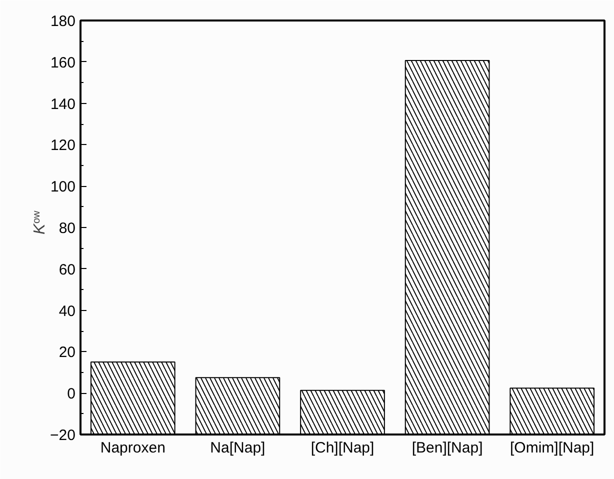  Describe the element at coordinates (63, 104) in the screenshot. I see `y-tick-label: 140` at that location.